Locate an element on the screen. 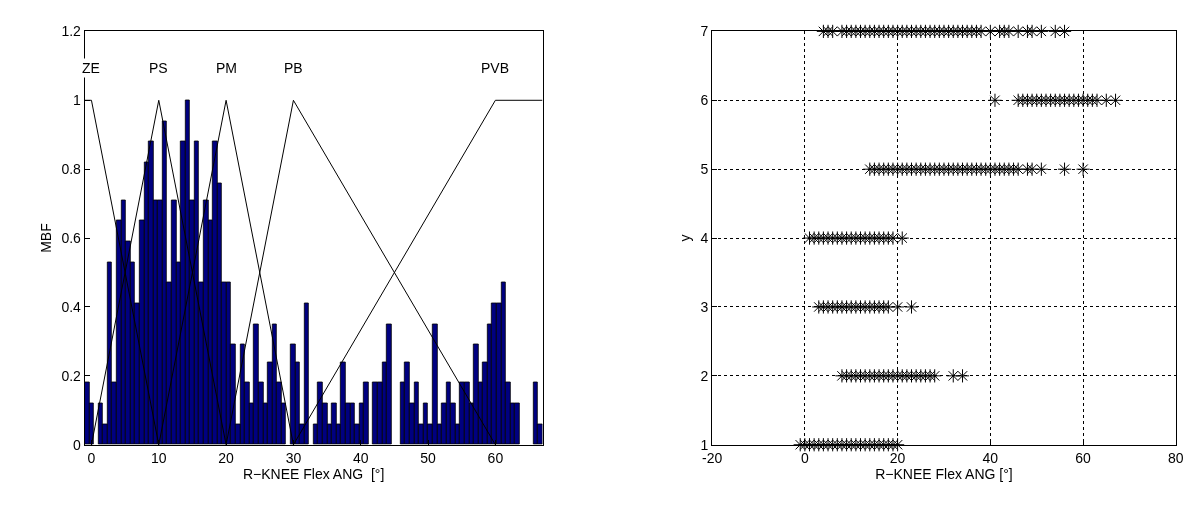  y-tick-label: 0.8 is located at coordinates (71, 169).